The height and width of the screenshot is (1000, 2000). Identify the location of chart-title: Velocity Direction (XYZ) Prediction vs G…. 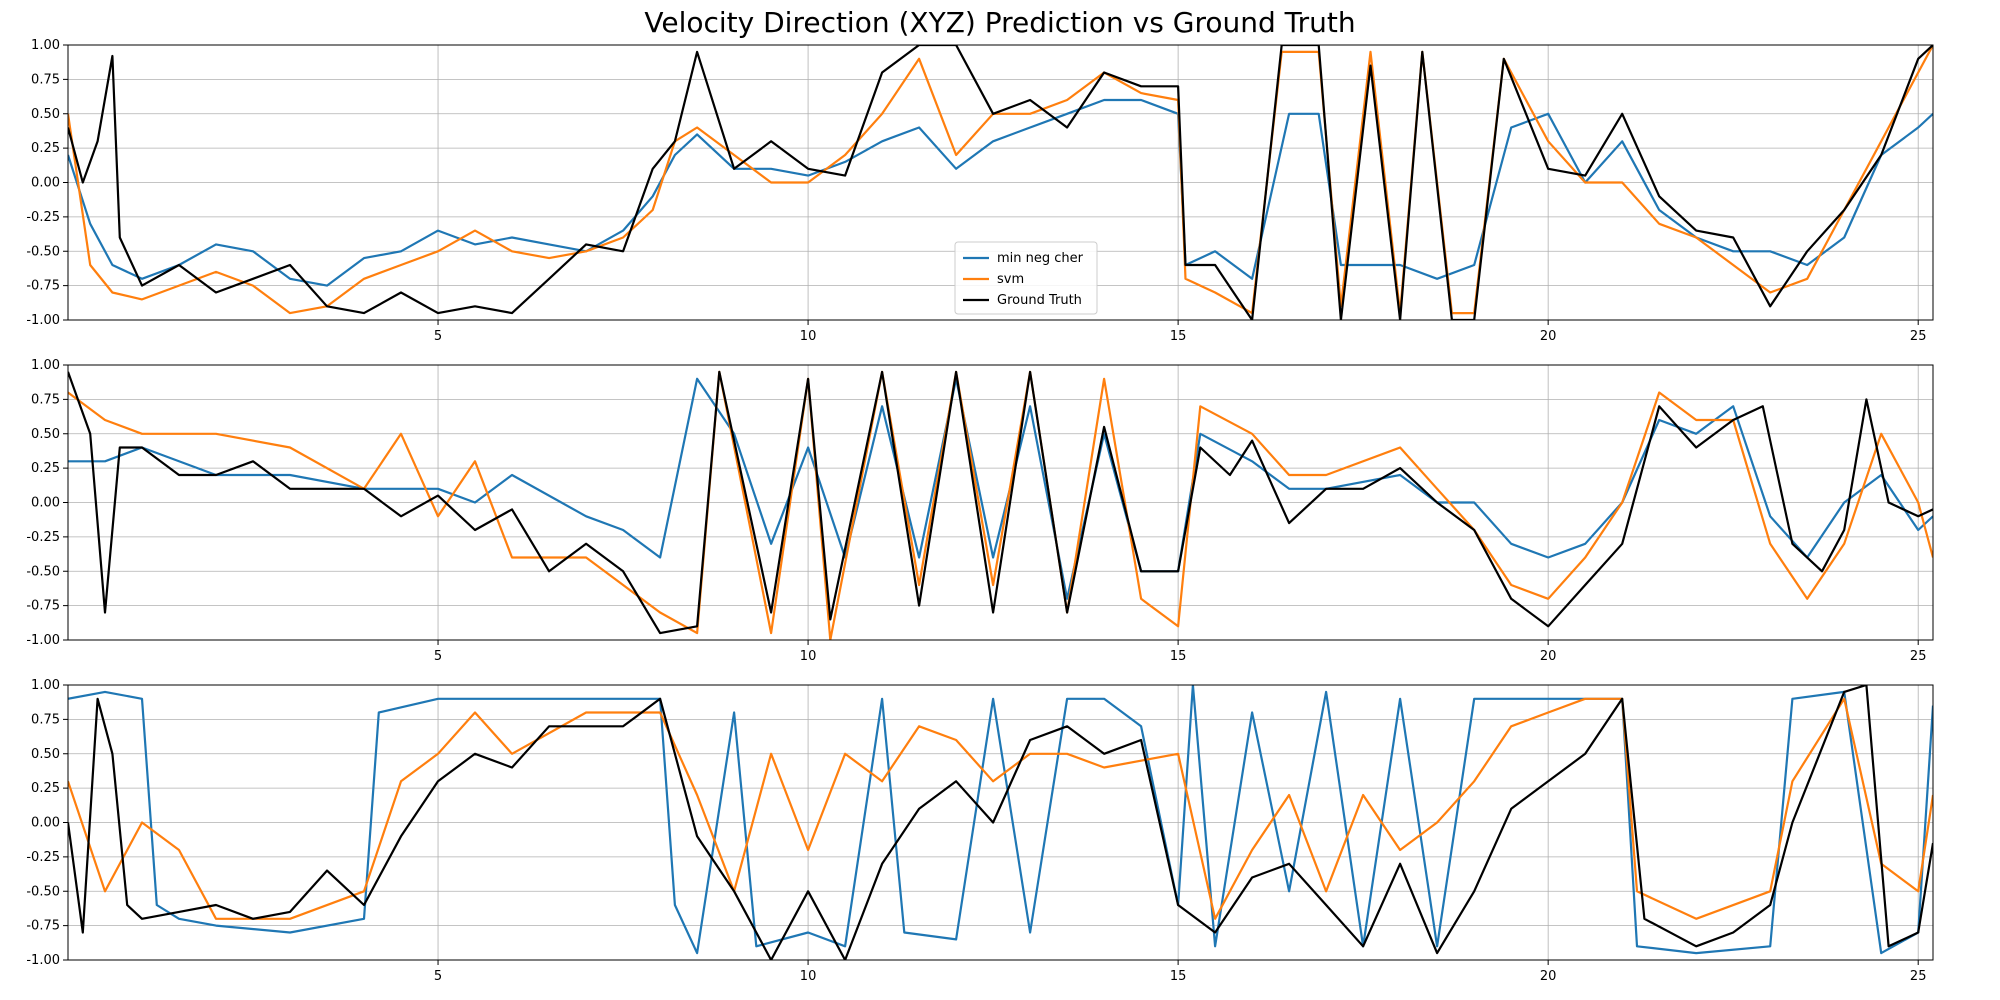
(1000, 22).